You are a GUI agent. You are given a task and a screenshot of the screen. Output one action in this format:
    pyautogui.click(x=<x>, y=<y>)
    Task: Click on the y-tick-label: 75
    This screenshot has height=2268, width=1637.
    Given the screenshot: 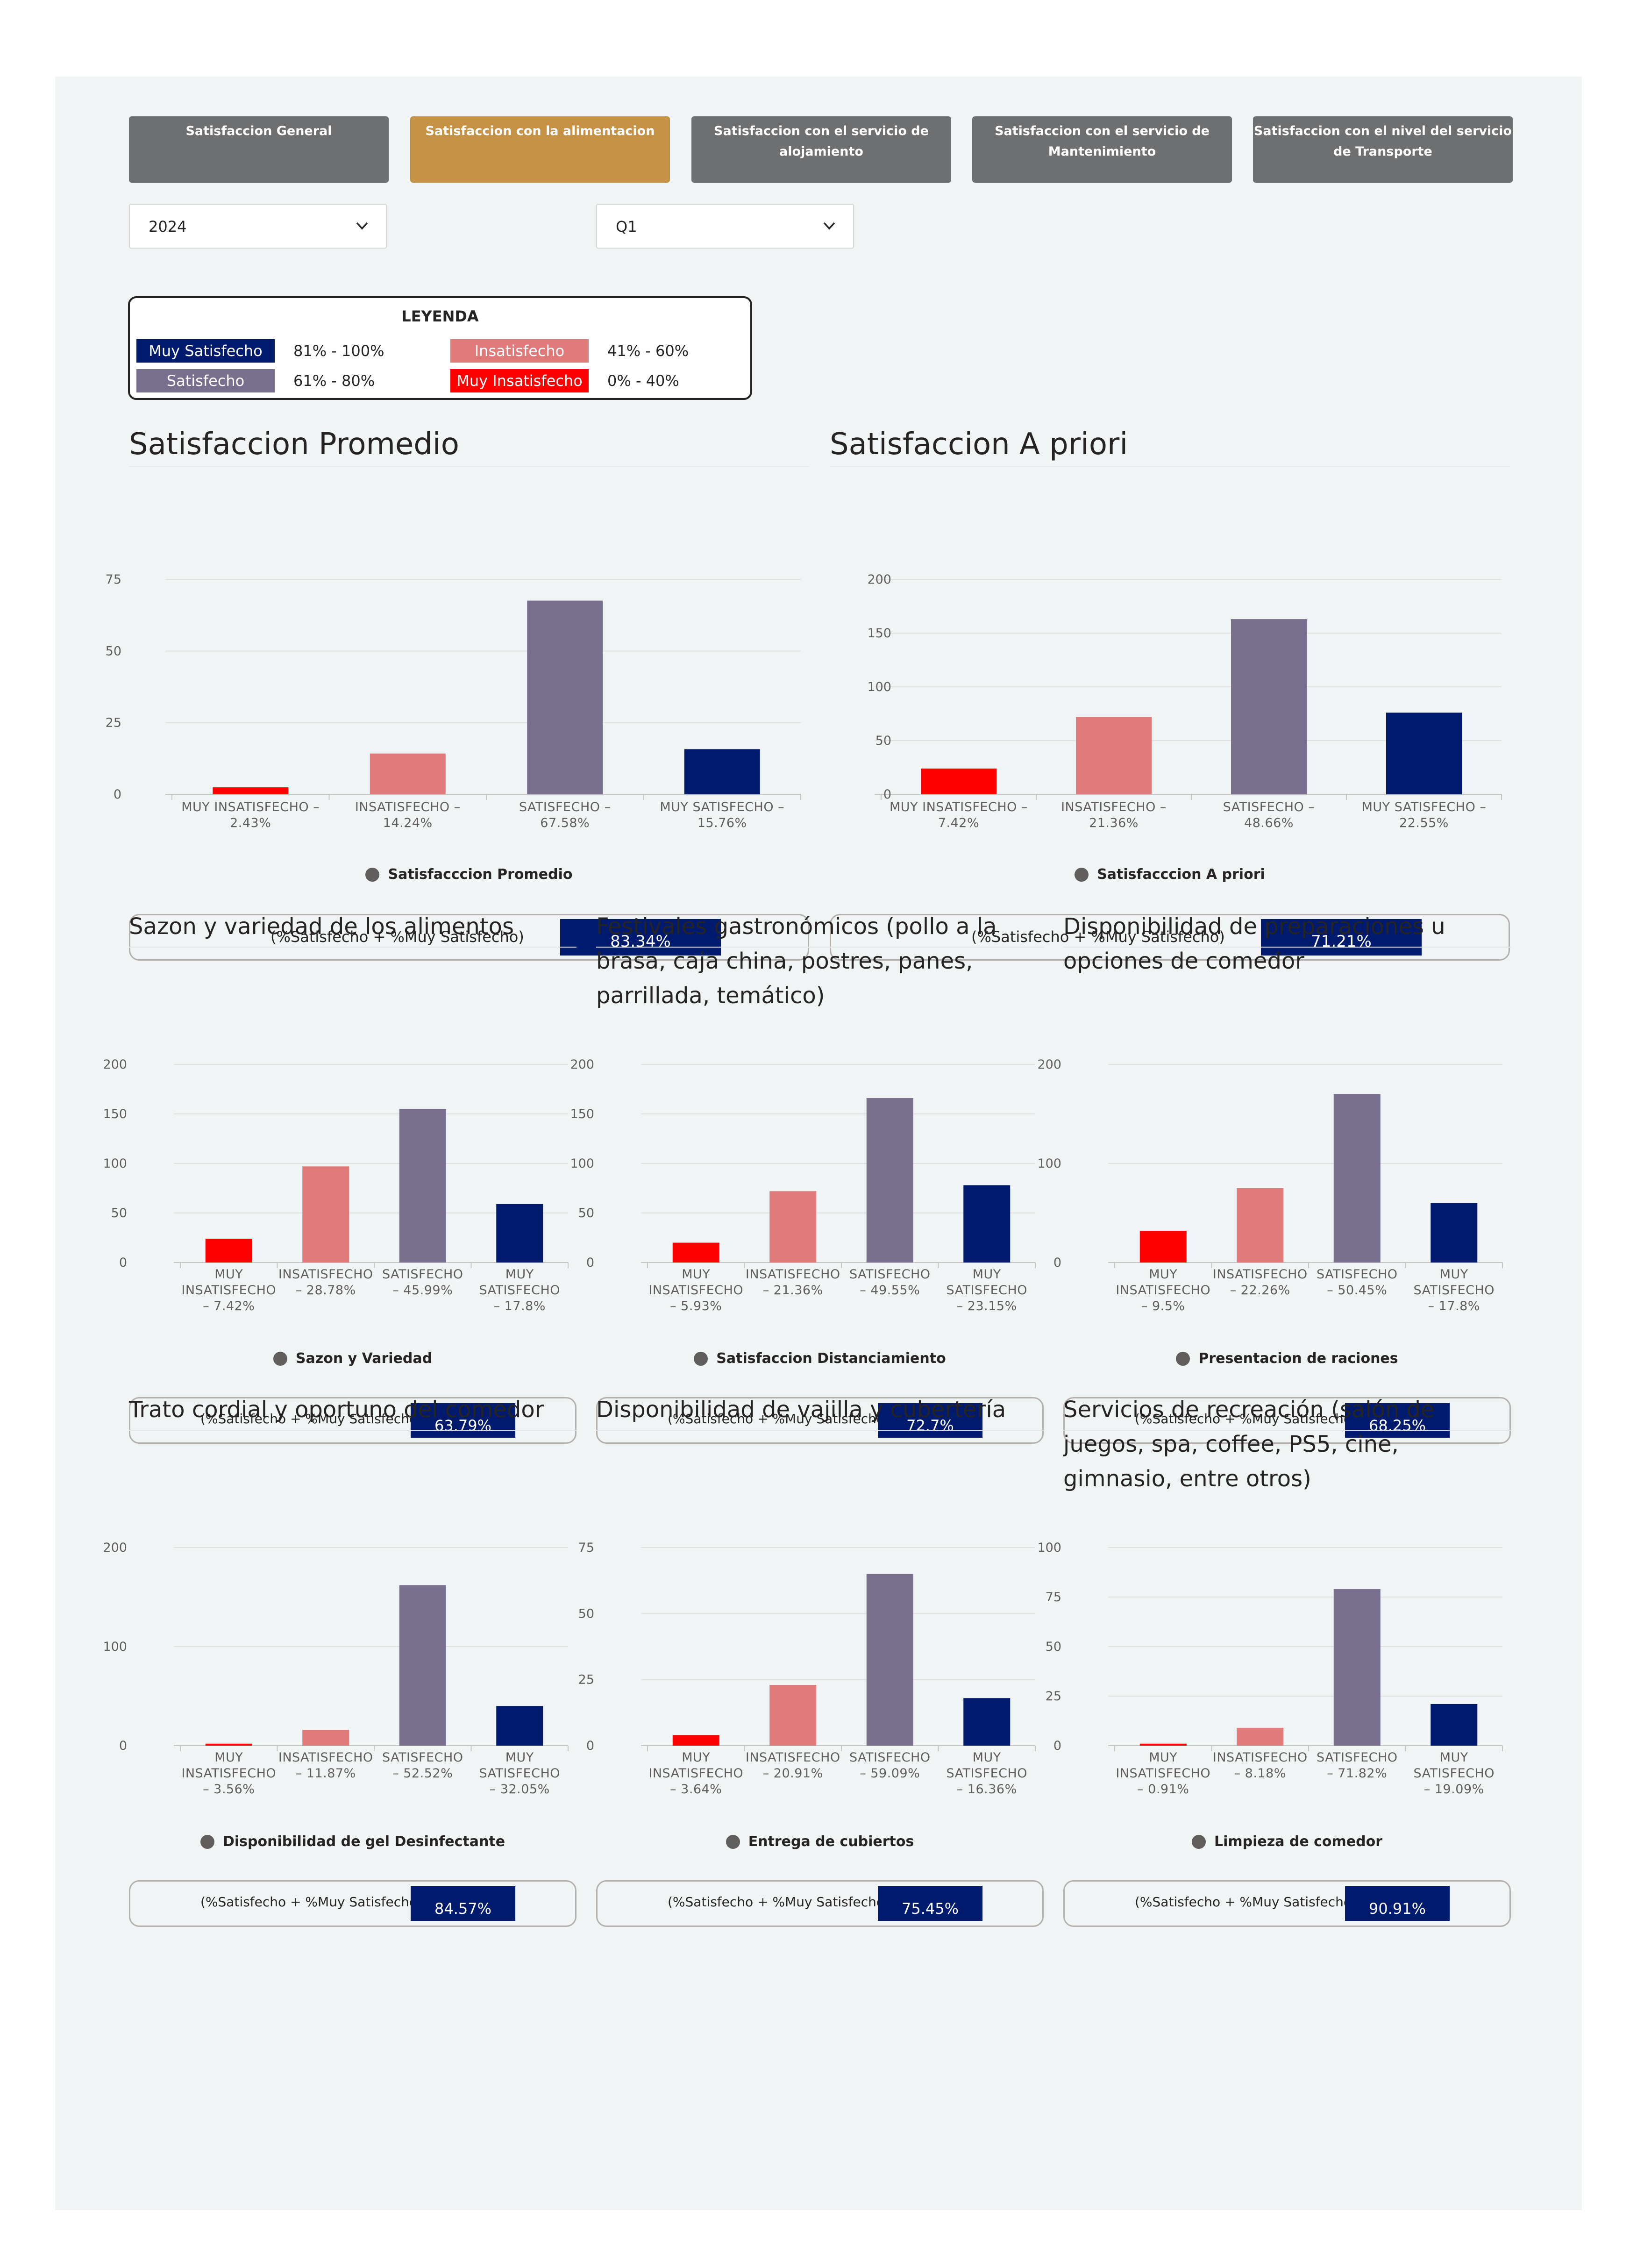 What is the action you would take?
    pyautogui.click(x=1054, y=1597)
    